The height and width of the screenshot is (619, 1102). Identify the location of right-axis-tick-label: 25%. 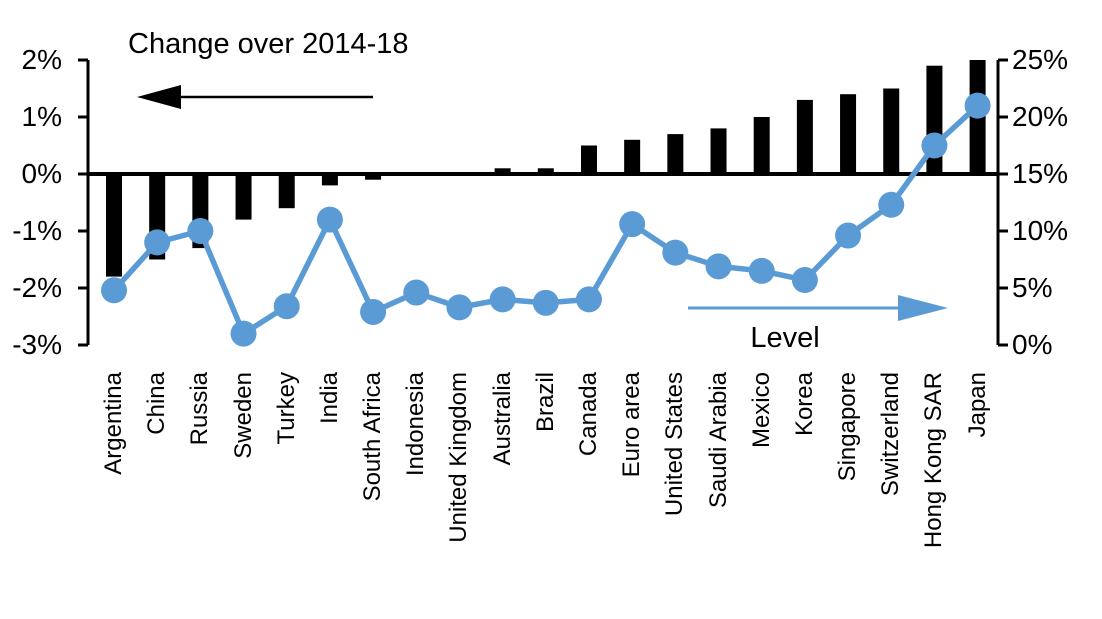
(1040, 59).